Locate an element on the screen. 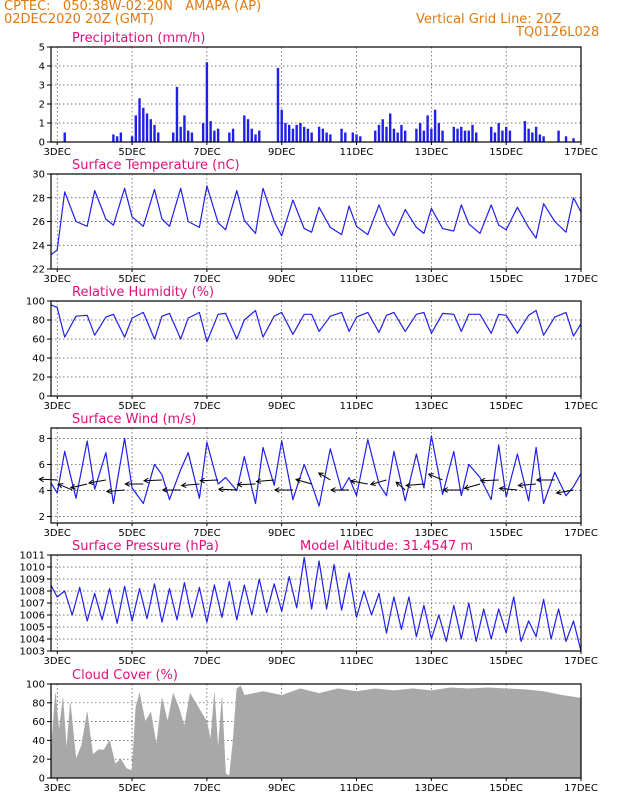  y-tick-label: 1007 is located at coordinates (32, 604).